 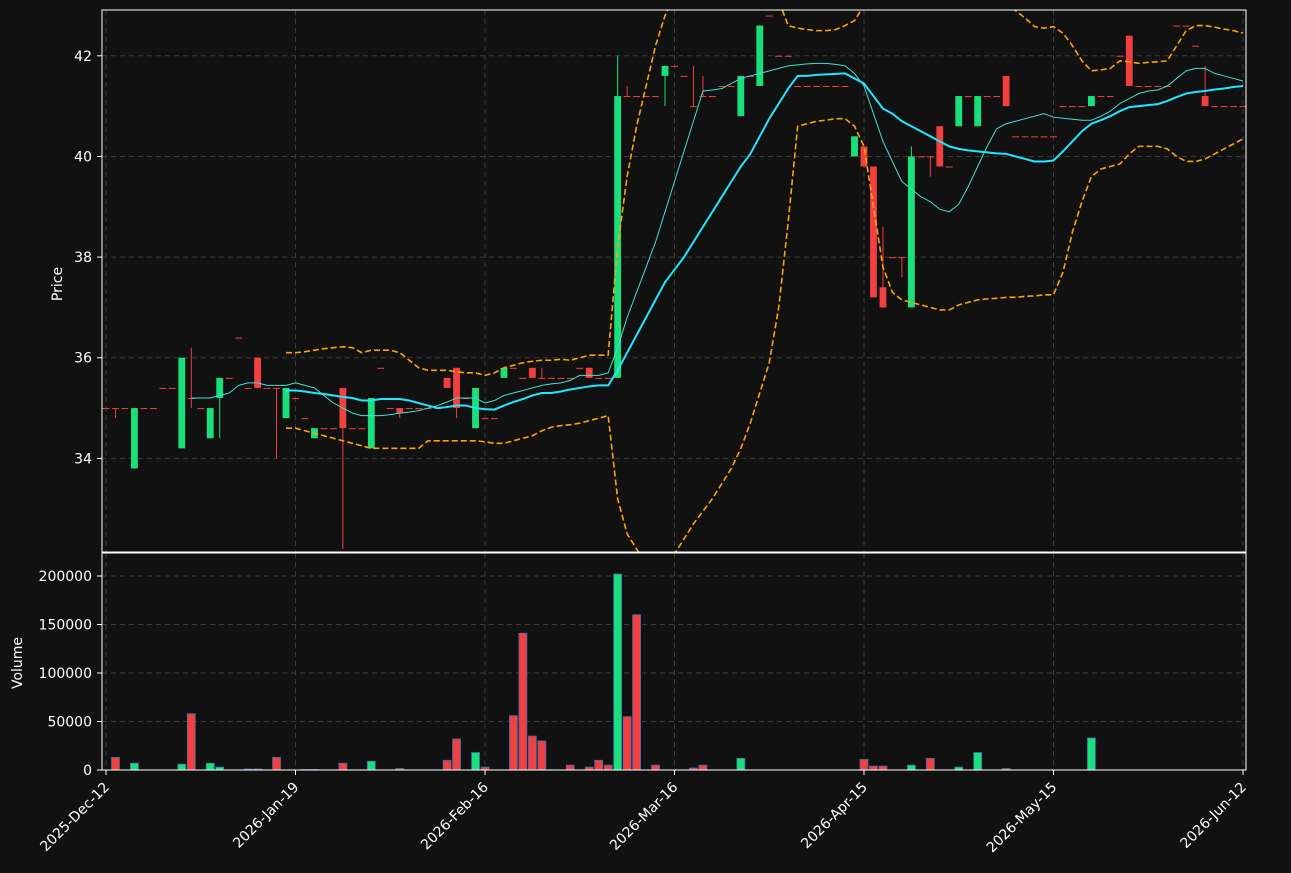 What do you see at coordinates (58, 284) in the screenshot?
I see `price-axis-label: Price` at bounding box center [58, 284].